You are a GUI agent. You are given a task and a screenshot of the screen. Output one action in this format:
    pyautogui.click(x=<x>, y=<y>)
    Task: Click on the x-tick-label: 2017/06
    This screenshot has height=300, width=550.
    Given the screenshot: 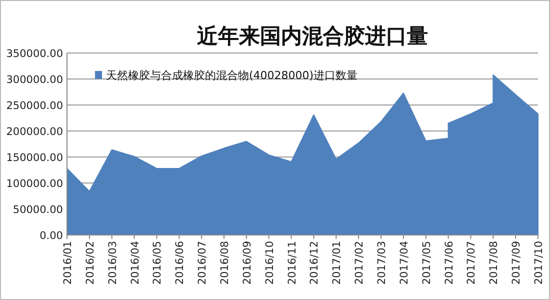 What is the action you would take?
    pyautogui.click(x=449, y=262)
    